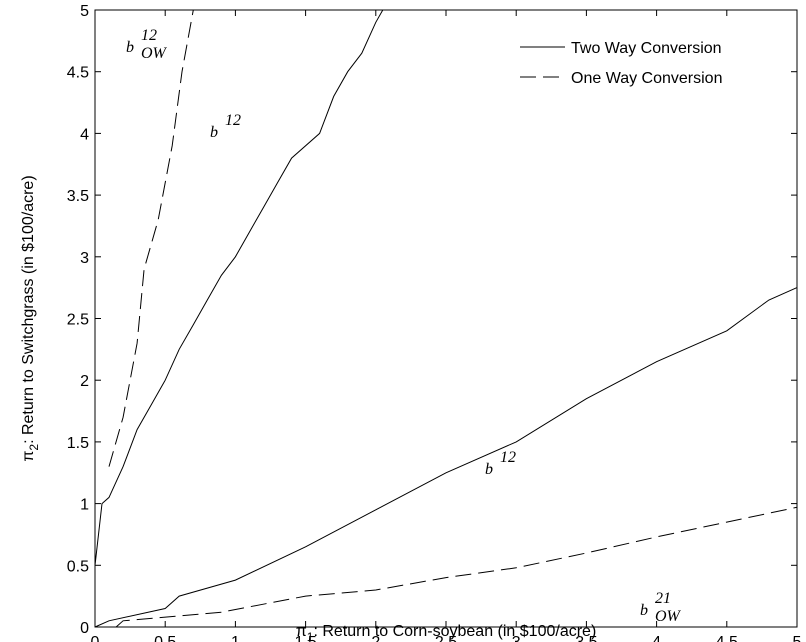 This screenshot has width=806, height=642. Describe the element at coordinates (375, 638) in the screenshot. I see `x-tick-label: 2` at that location.